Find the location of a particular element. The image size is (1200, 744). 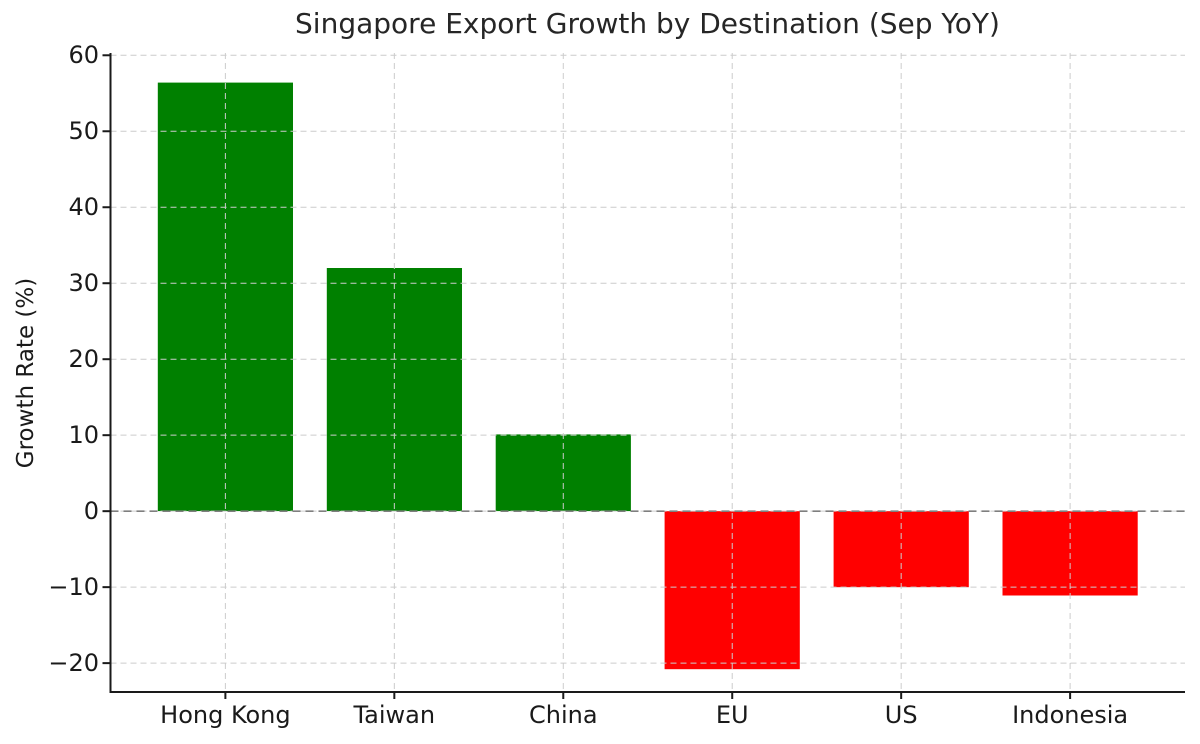

x-tick-label: US is located at coordinates (901, 715).